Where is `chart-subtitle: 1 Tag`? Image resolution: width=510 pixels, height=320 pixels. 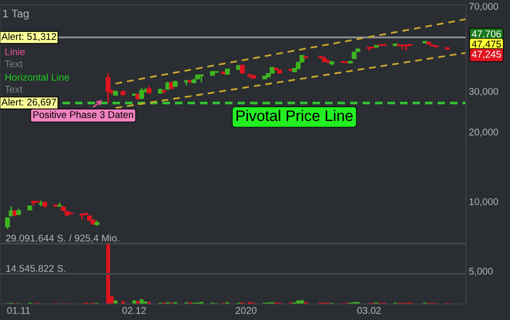
chart-subtitle: 1 Tag is located at coordinates (16, 15).